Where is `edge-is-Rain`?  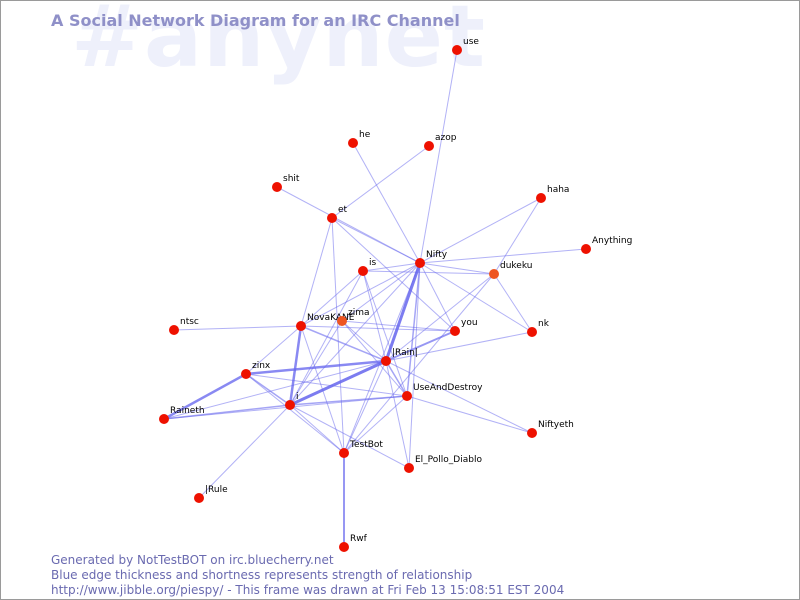 edge-is-Rain is located at coordinates (374, 316).